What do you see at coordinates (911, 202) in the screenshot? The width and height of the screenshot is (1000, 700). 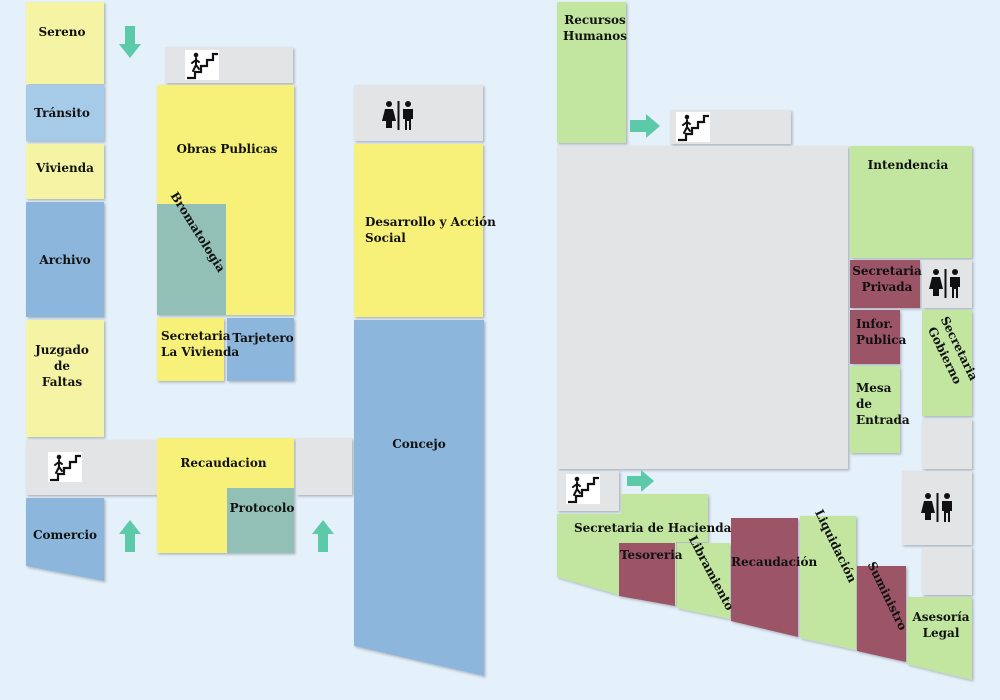 I see `room-intendencia` at bounding box center [911, 202].